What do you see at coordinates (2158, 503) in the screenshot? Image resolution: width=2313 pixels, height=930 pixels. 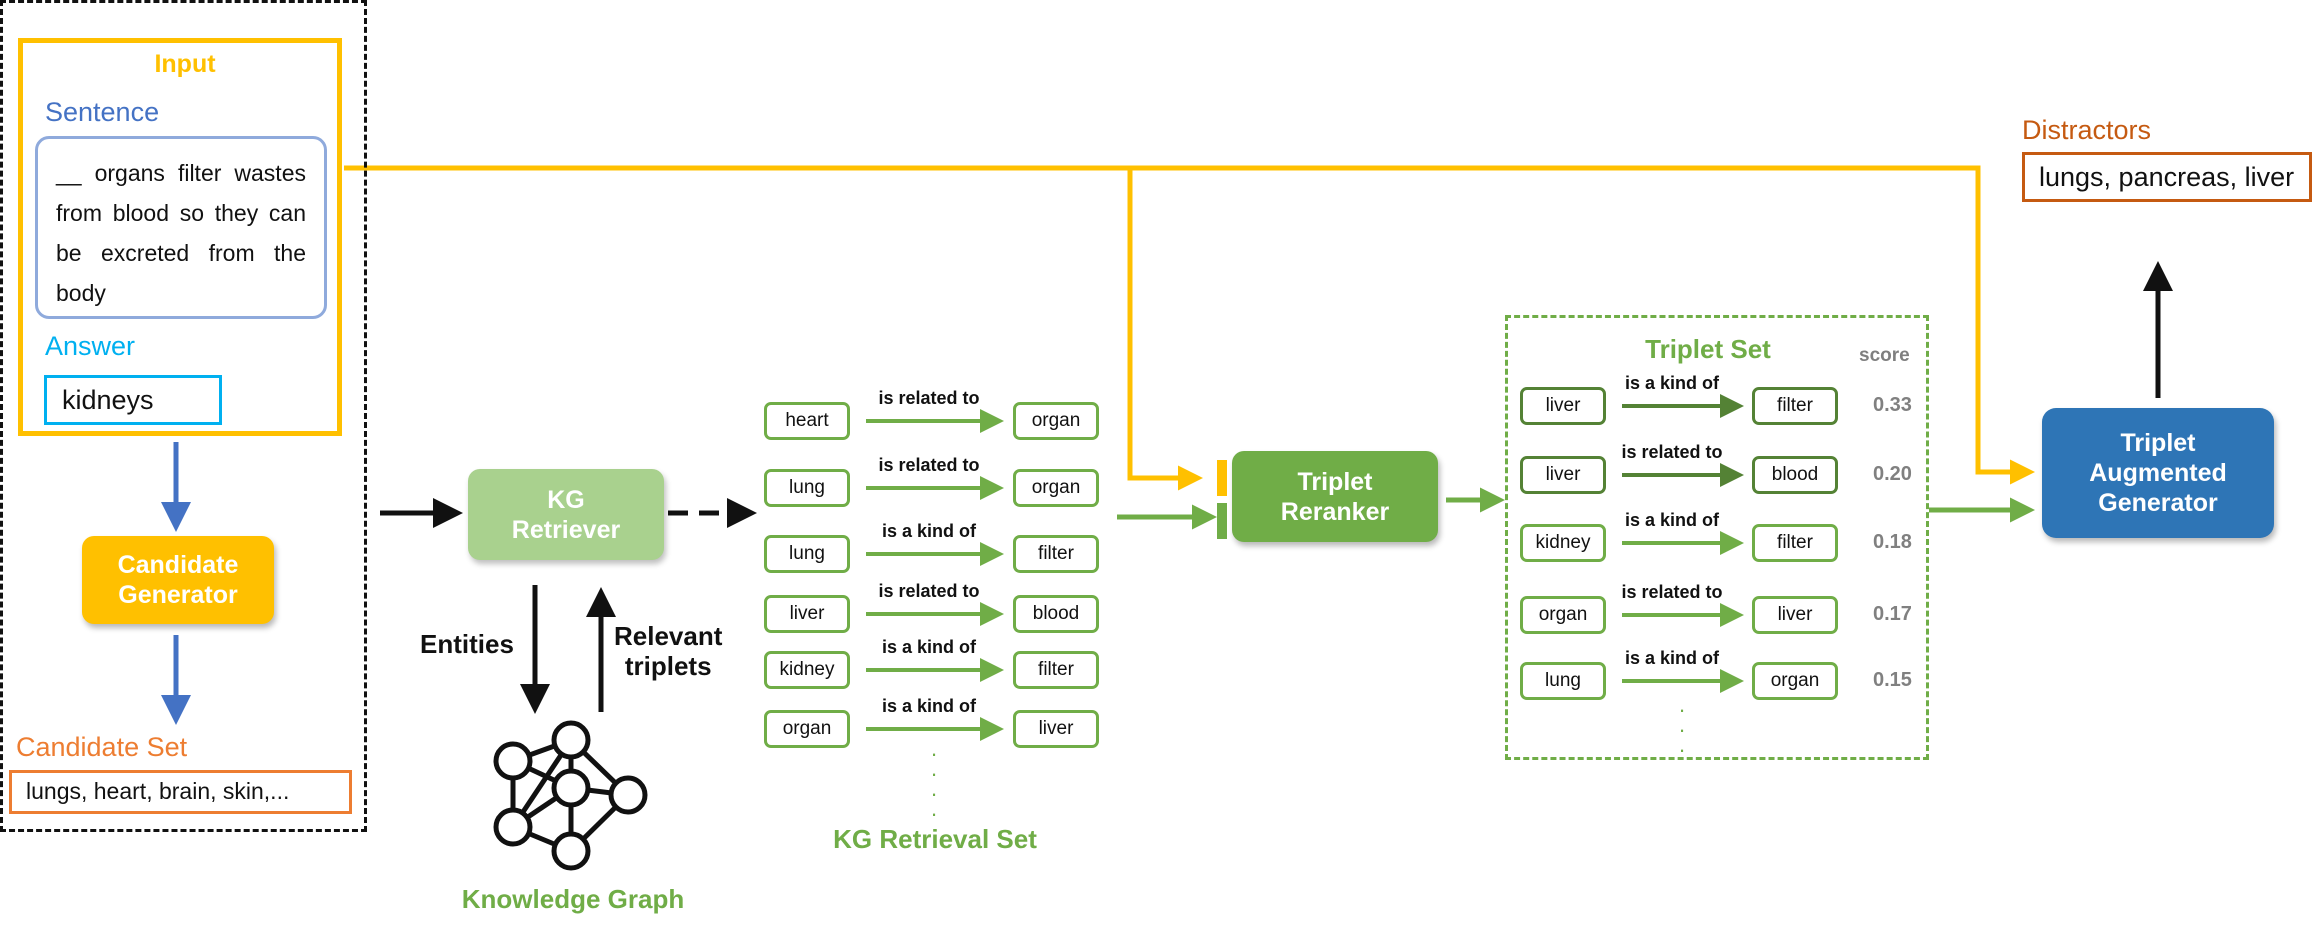 I see `generator-line3: Generator` at bounding box center [2158, 503].